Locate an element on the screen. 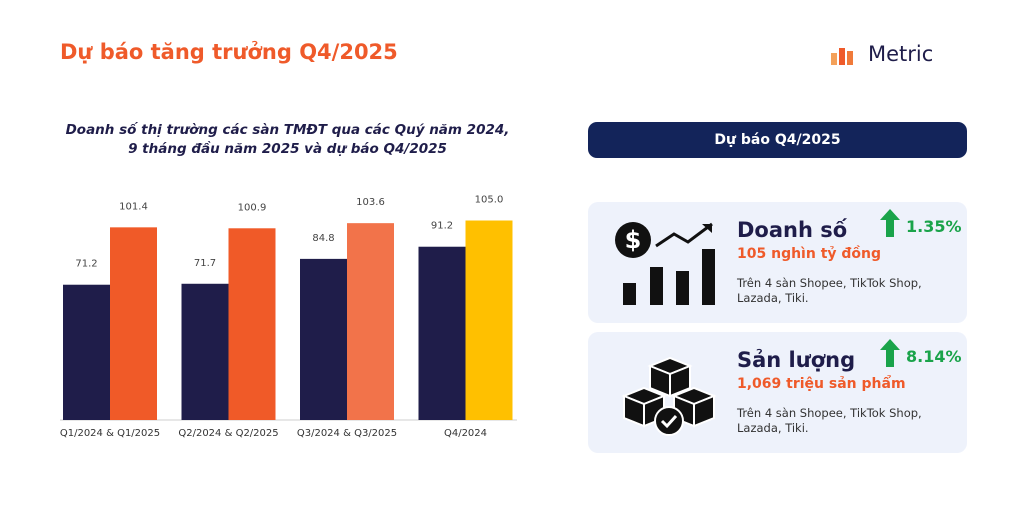 The height and width of the screenshot is (506, 1024). card-change: 8.14% is located at coordinates (934, 356).